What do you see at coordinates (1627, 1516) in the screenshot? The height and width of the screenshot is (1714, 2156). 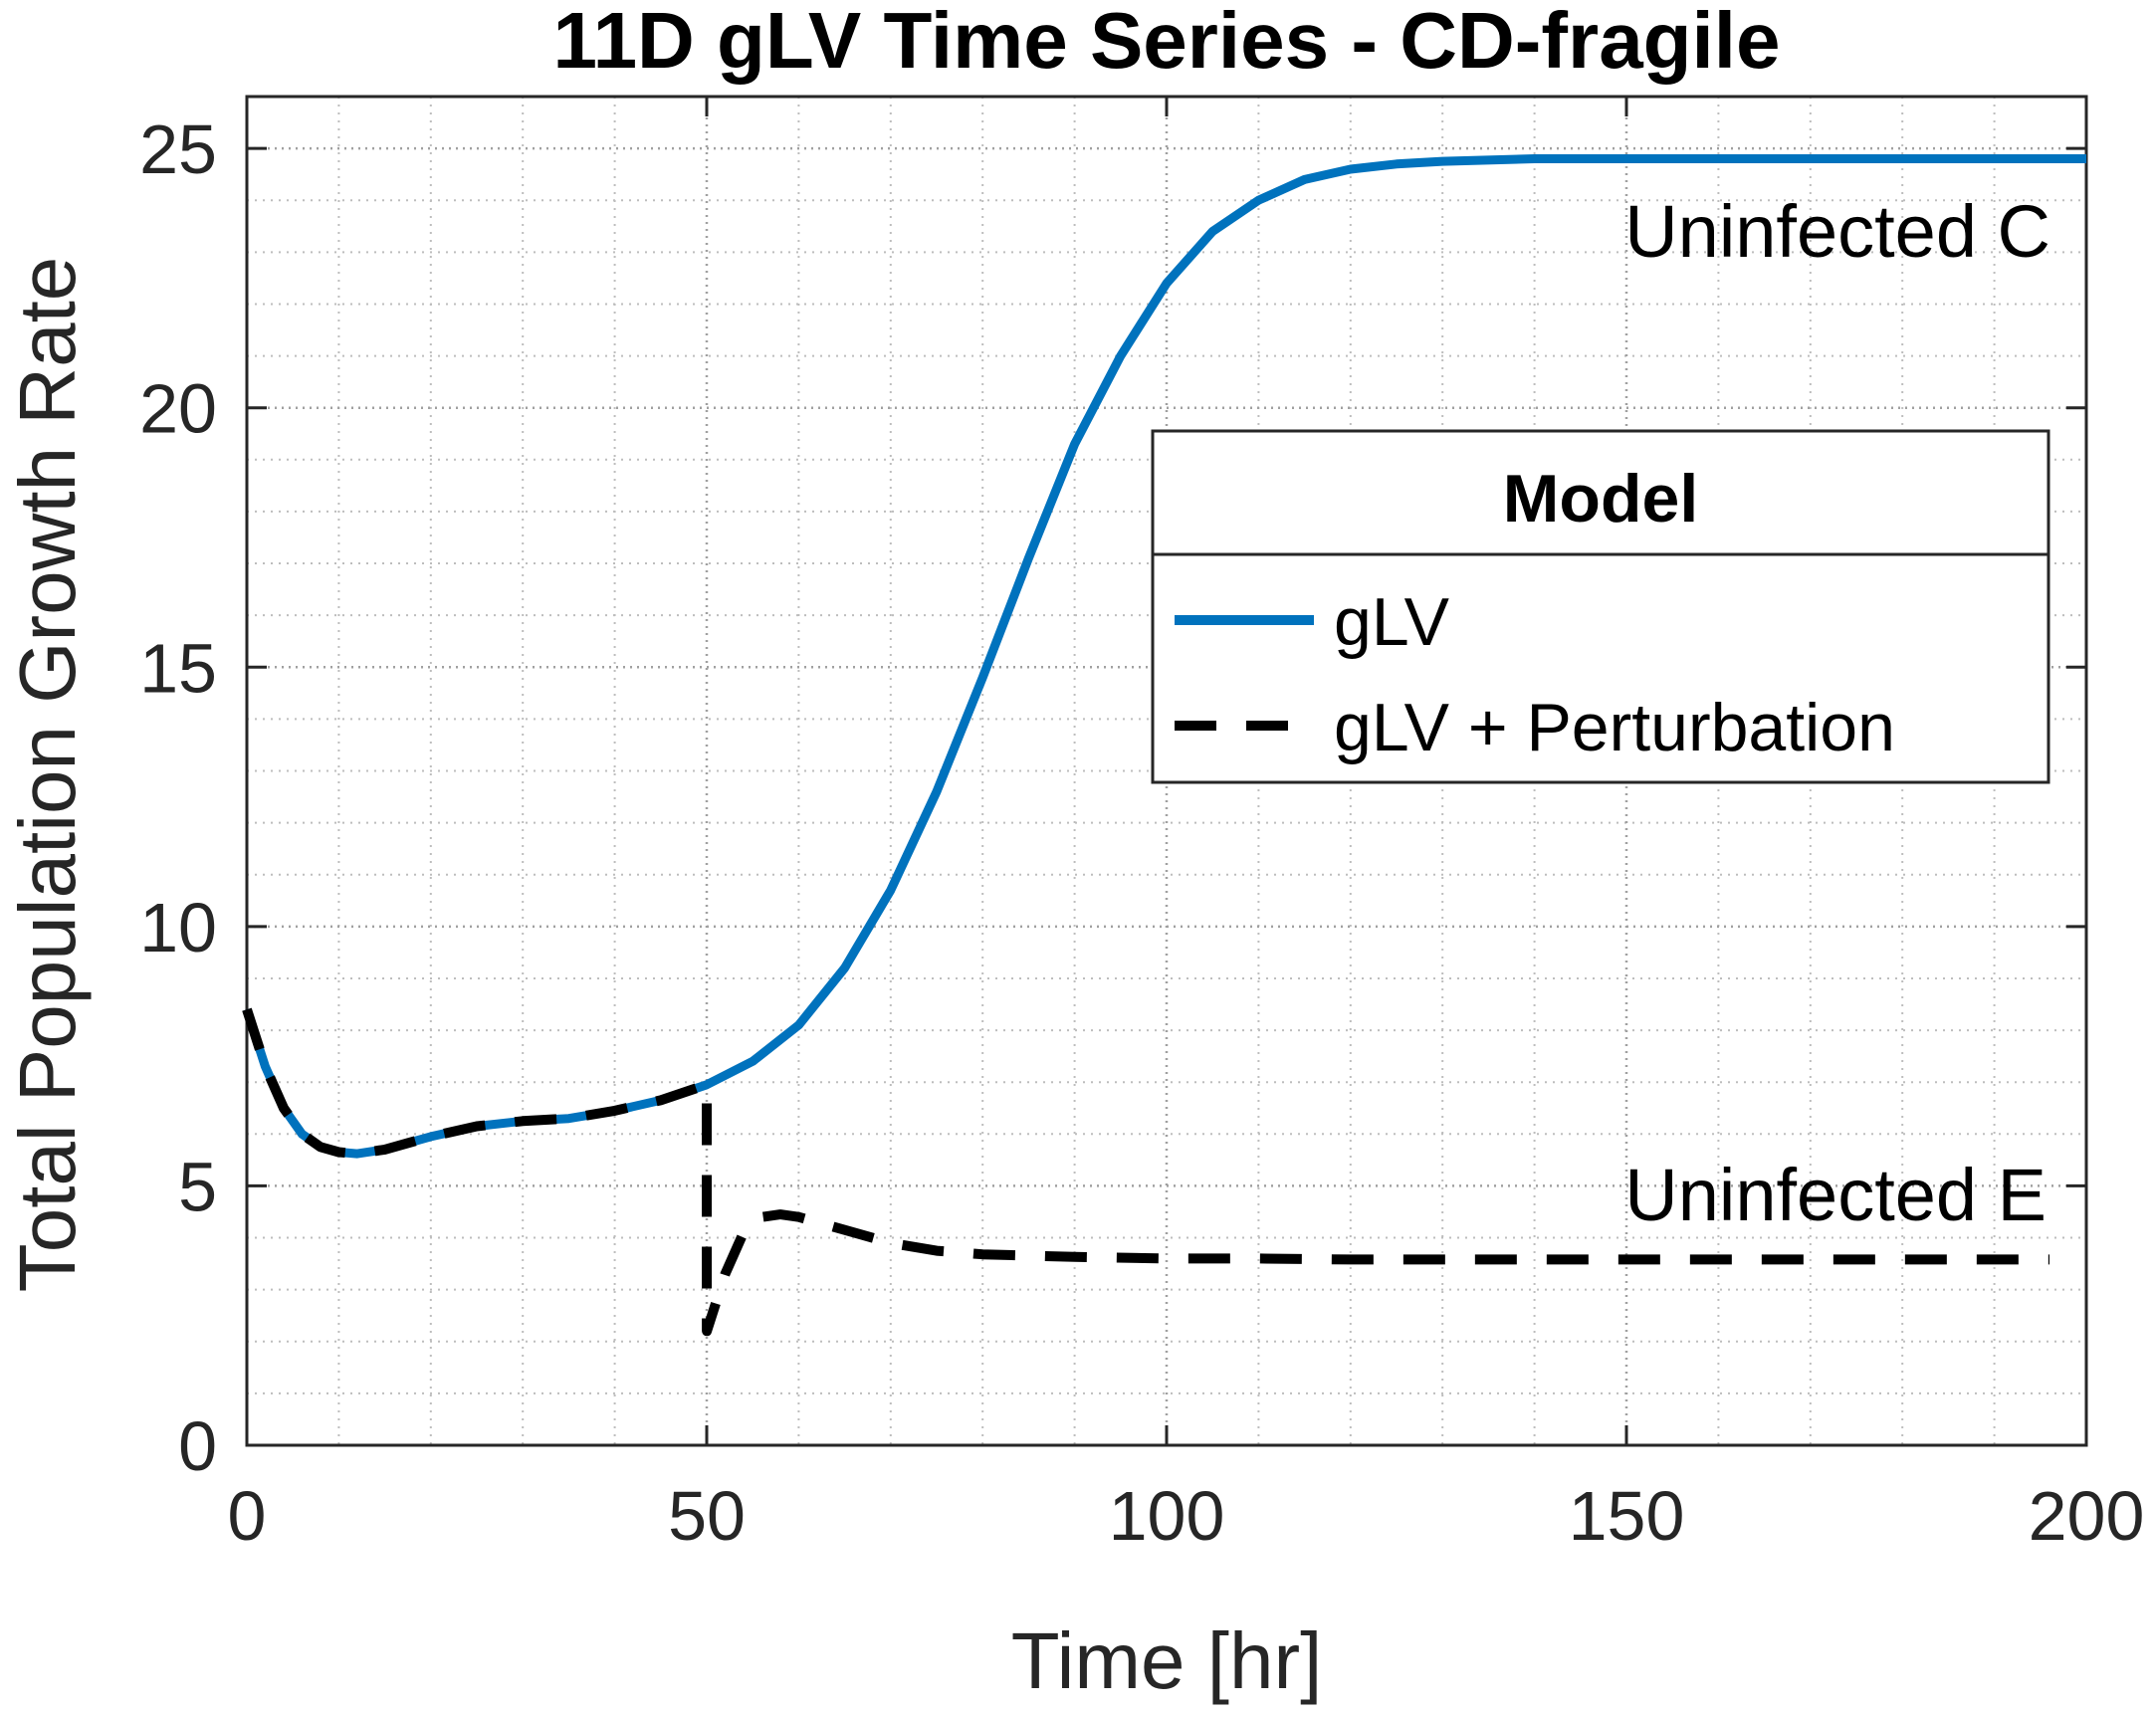 I see `x-tick-label: 150` at bounding box center [1627, 1516].